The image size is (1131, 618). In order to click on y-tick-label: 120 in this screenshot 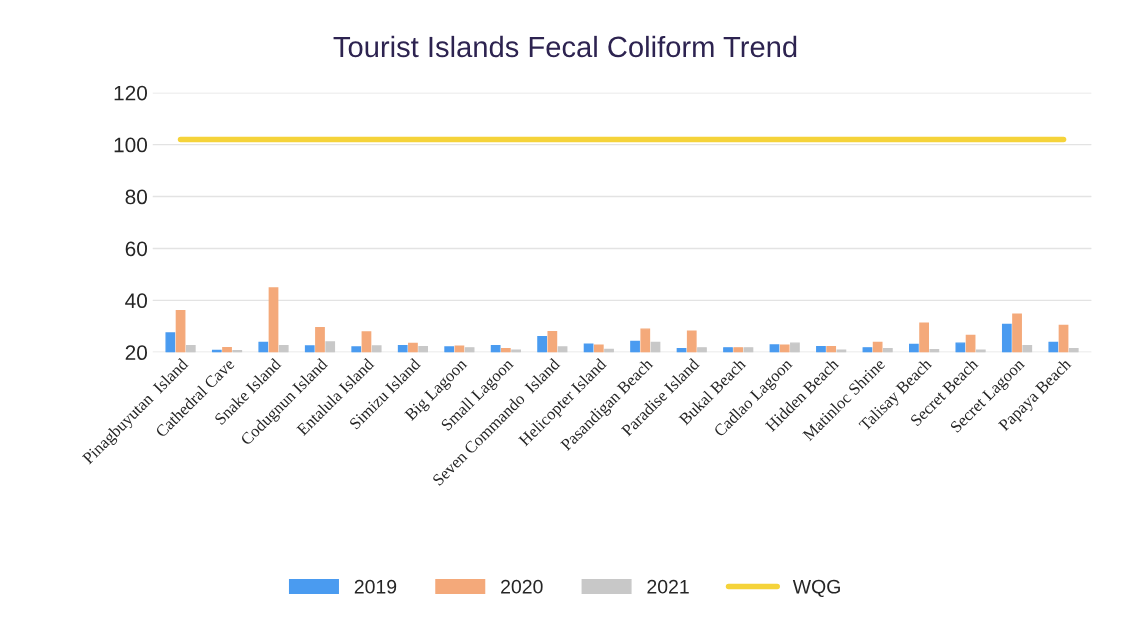, I will do `click(131, 93)`.